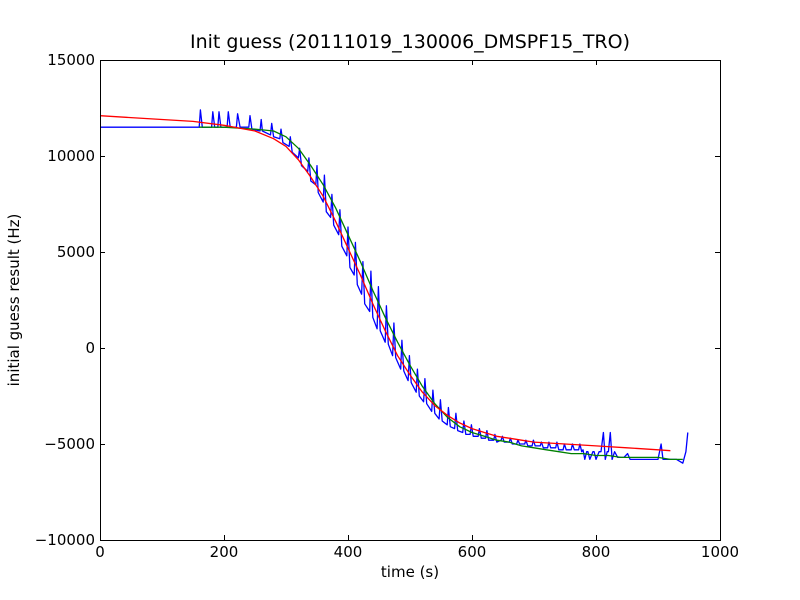 This screenshot has height=600, width=800. I want to click on x-tick-label: 0, so click(100, 552).